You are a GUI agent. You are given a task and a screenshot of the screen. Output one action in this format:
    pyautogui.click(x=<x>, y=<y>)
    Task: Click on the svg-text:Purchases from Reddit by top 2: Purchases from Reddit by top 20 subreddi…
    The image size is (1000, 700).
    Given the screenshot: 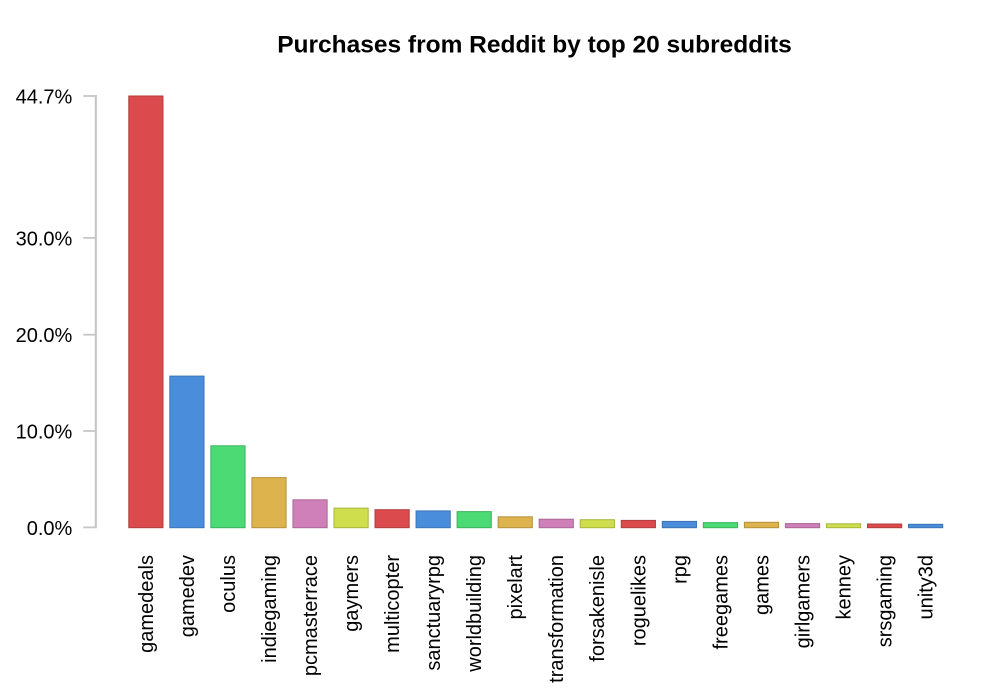 What is the action you would take?
    pyautogui.click(x=534, y=45)
    